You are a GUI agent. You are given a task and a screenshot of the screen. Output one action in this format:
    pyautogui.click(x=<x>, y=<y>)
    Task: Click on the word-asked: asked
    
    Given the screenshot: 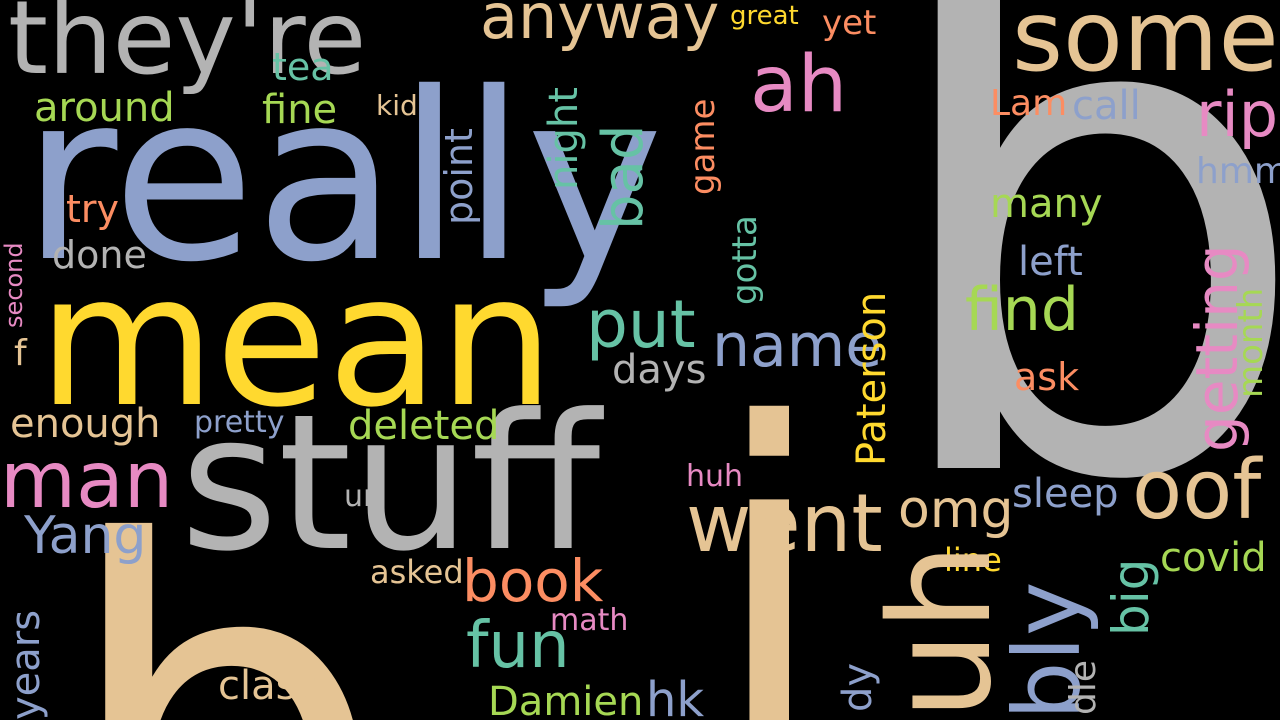 What is the action you would take?
    pyautogui.click(x=417, y=572)
    